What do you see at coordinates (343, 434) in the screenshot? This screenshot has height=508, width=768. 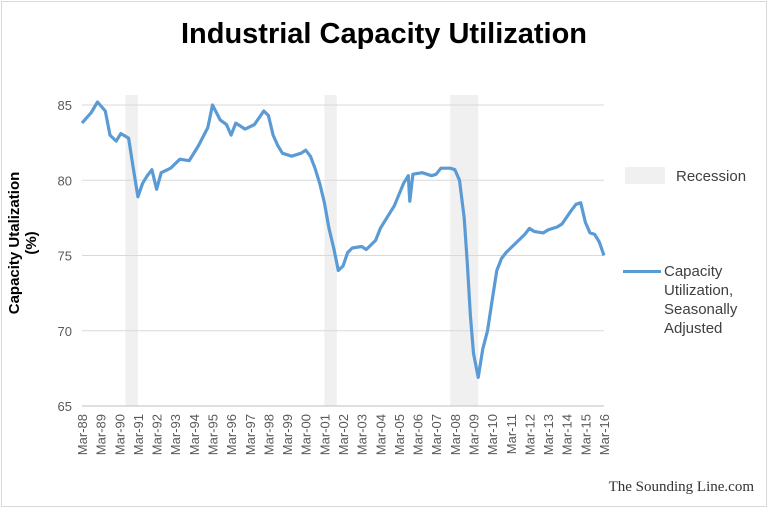 I see `x-tick-label: Mar-02` at bounding box center [343, 434].